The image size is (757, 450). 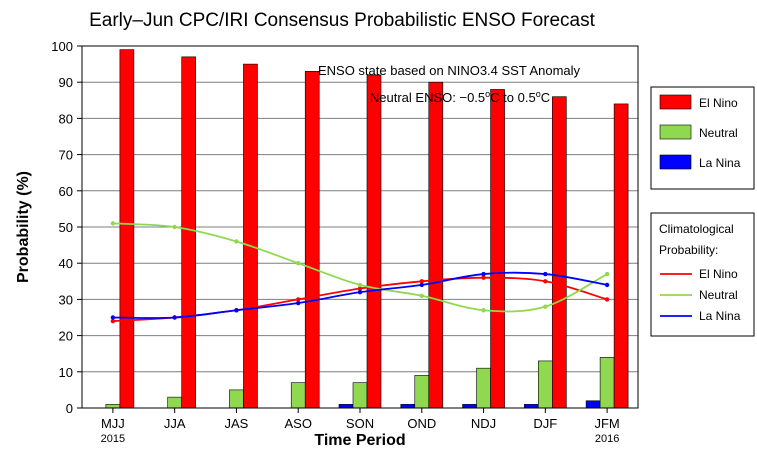 What do you see at coordinates (421, 423) in the screenshot?
I see `x-tick-label-OND: OND` at bounding box center [421, 423].